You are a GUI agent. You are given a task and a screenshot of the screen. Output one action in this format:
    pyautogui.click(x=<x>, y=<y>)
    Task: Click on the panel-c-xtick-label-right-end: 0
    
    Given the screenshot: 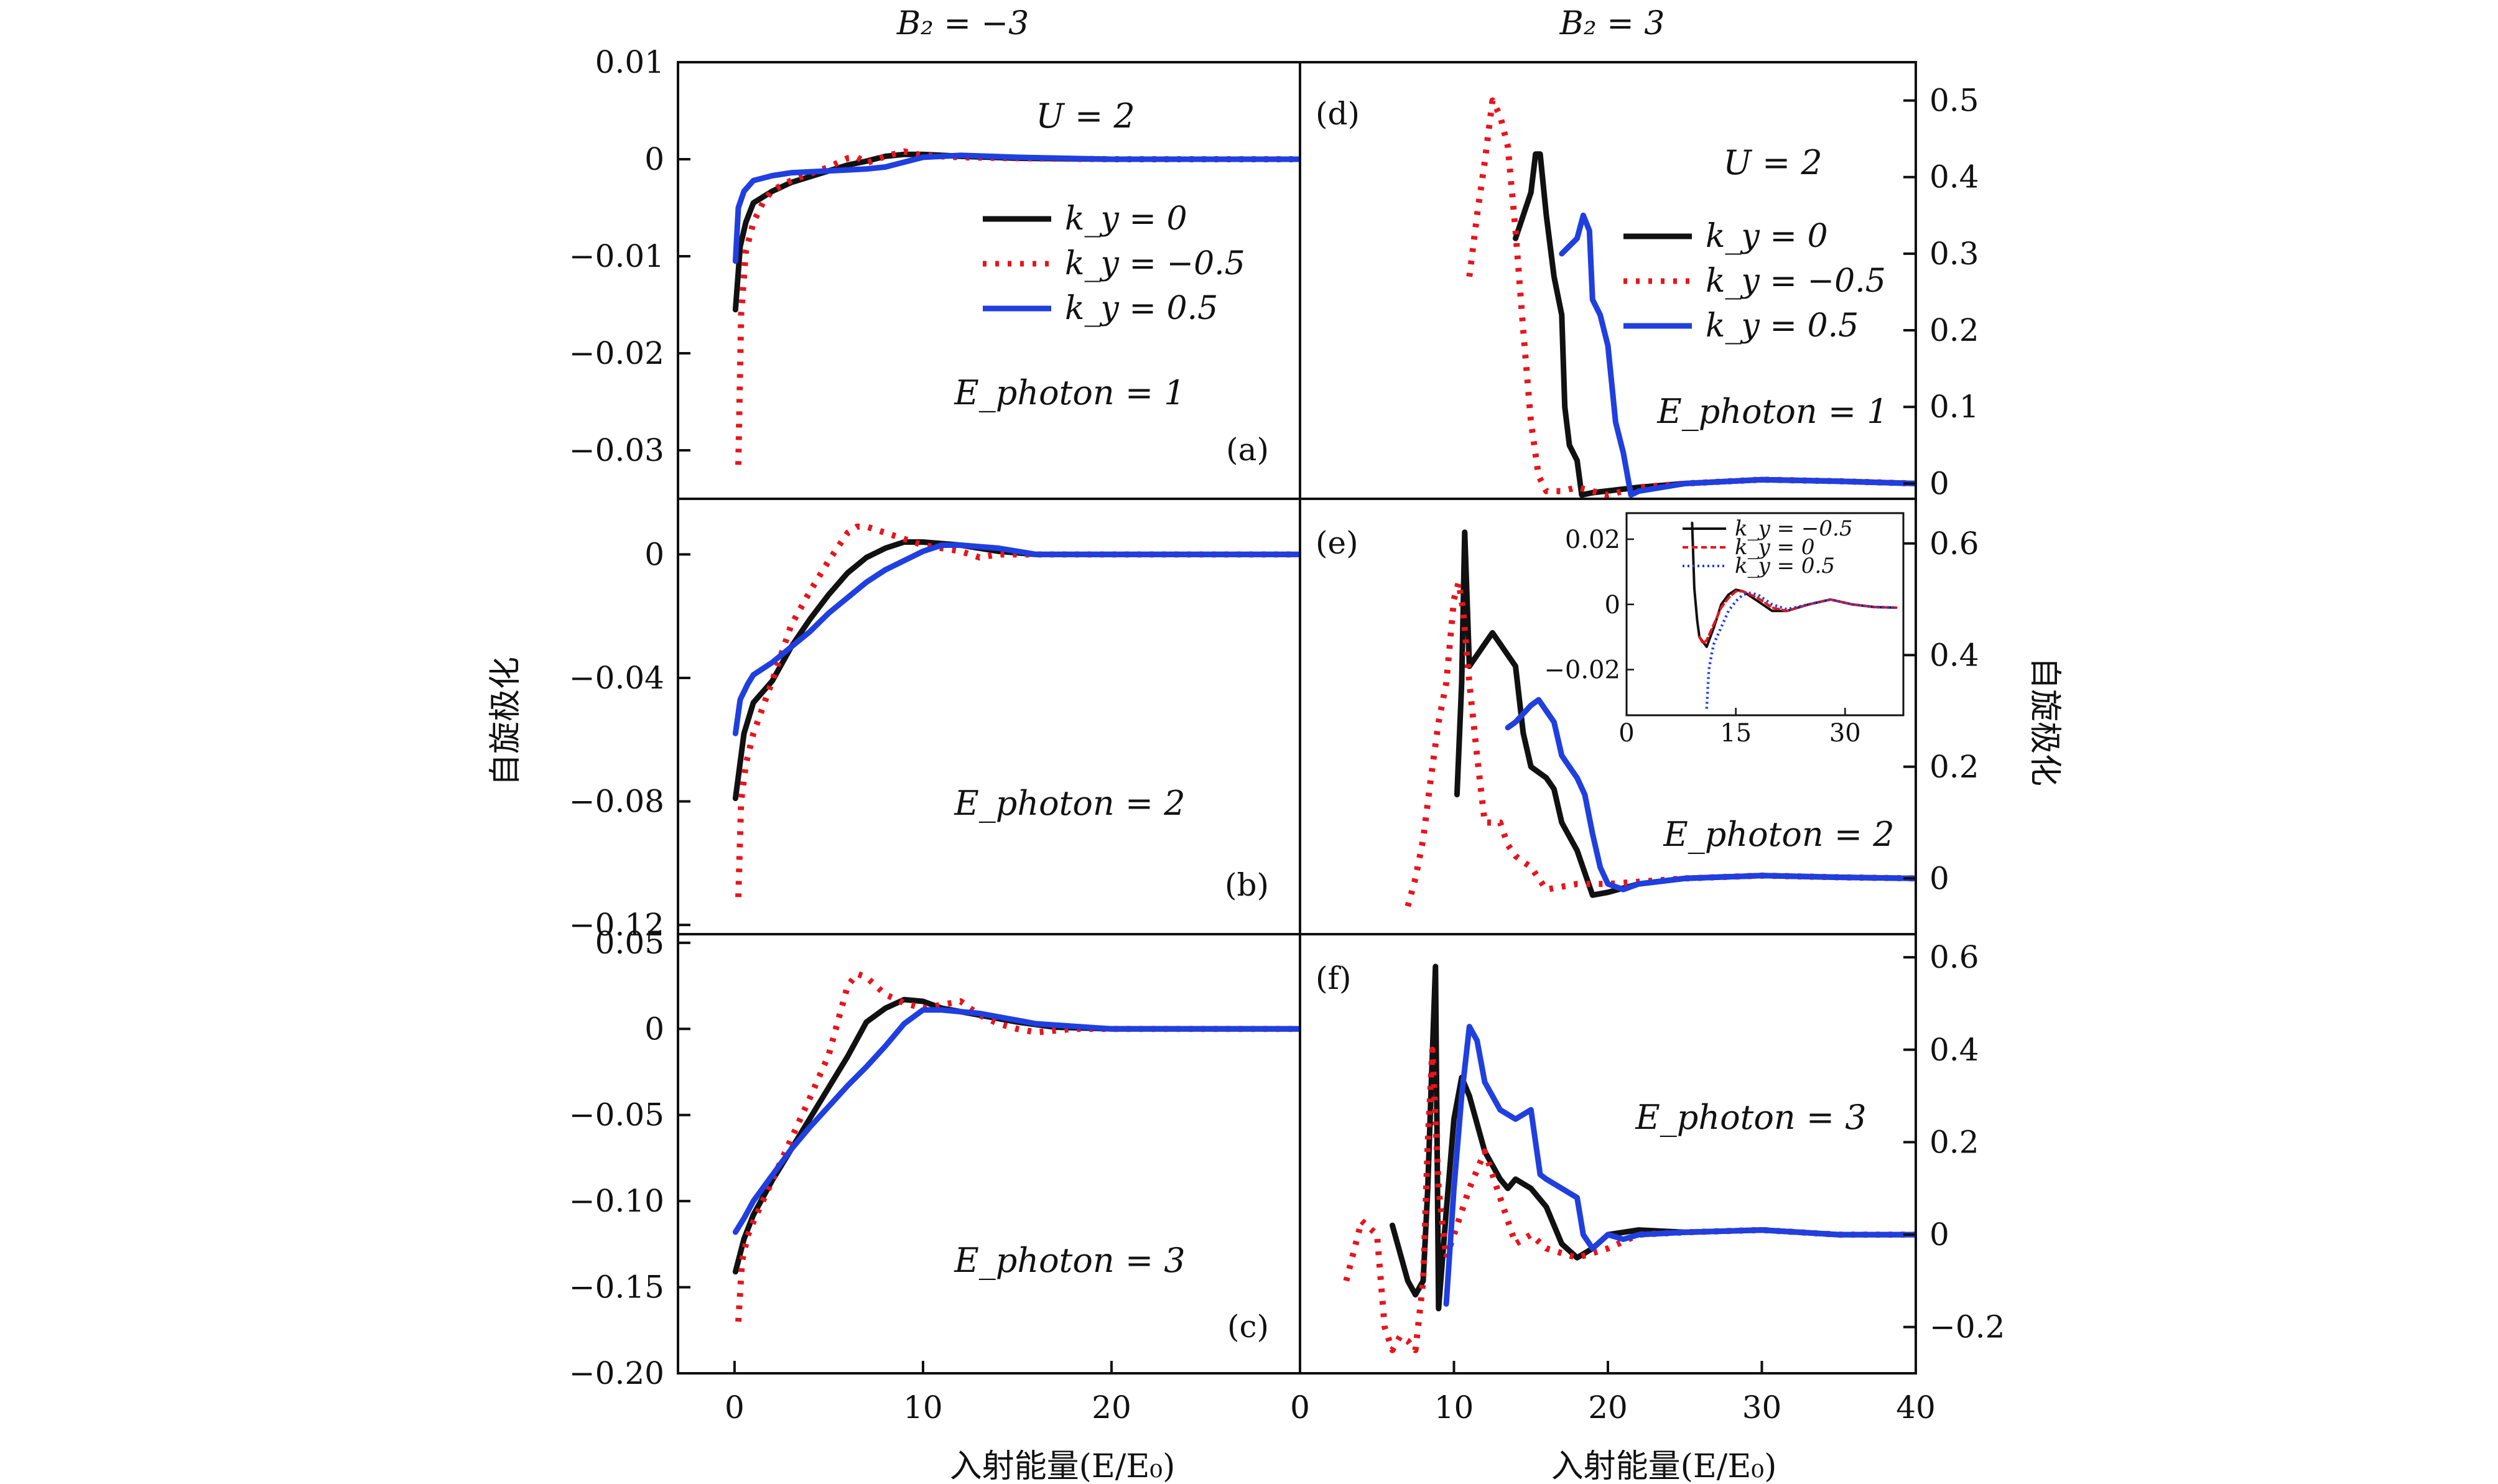 What is the action you would take?
    pyautogui.click(x=1300, y=1408)
    